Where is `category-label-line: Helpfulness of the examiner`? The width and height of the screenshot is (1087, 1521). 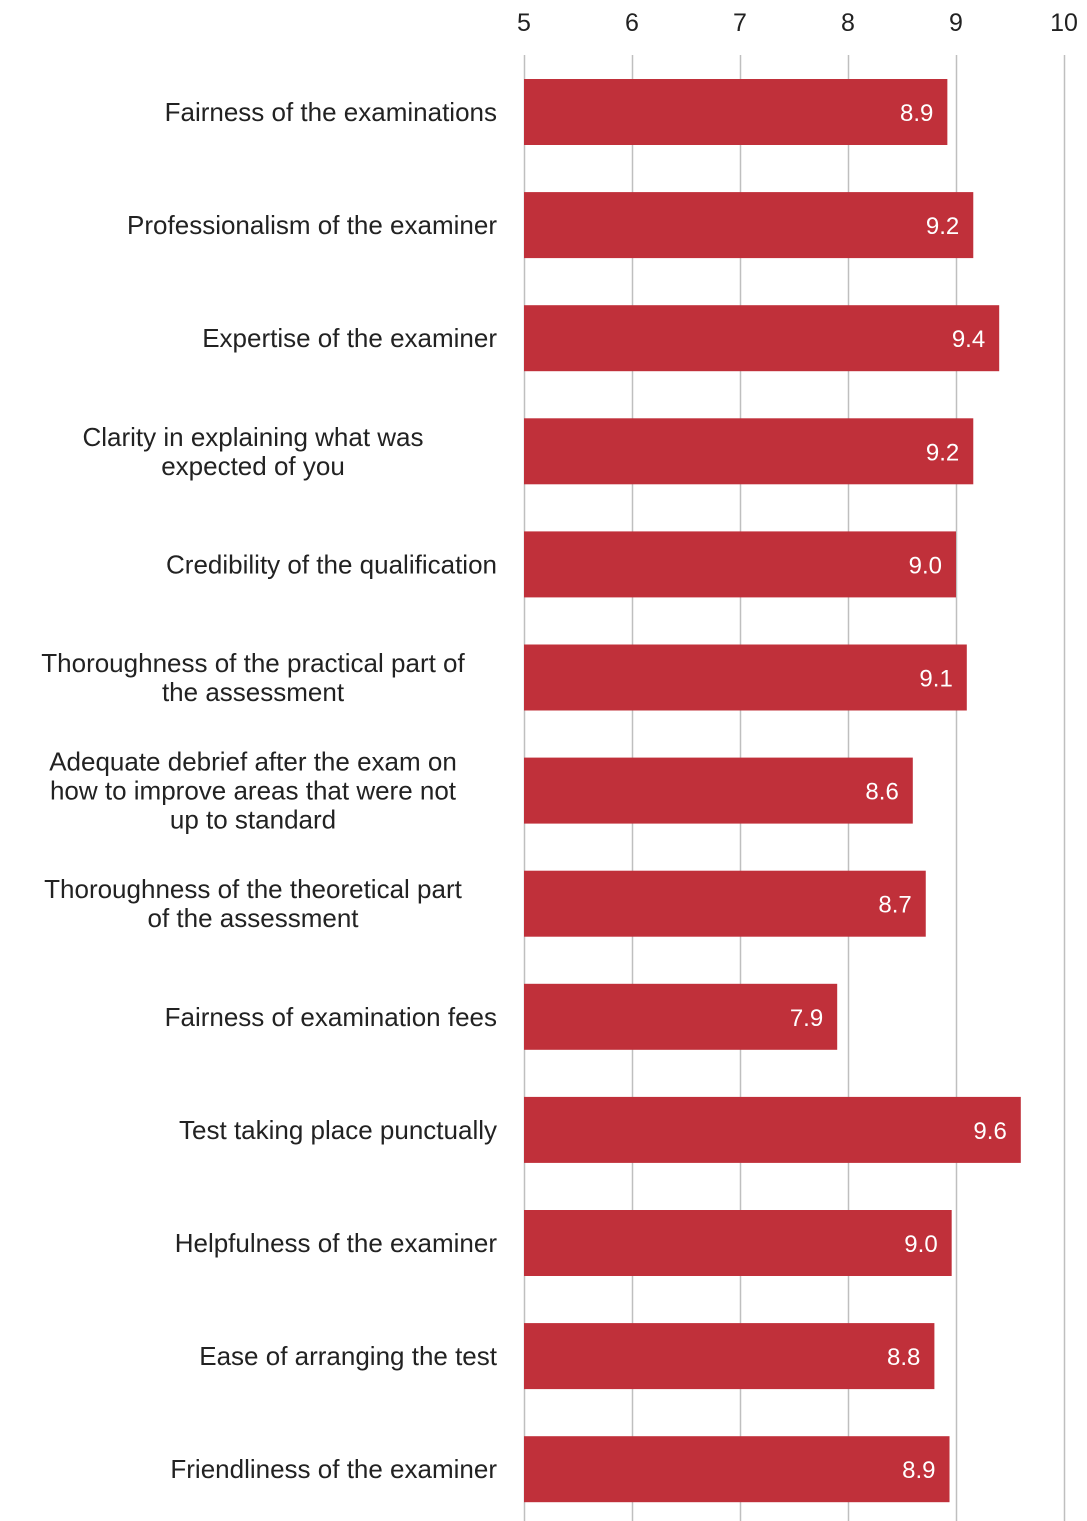
category-label-line: Helpfulness of the examiner is located at coordinates (336, 1243).